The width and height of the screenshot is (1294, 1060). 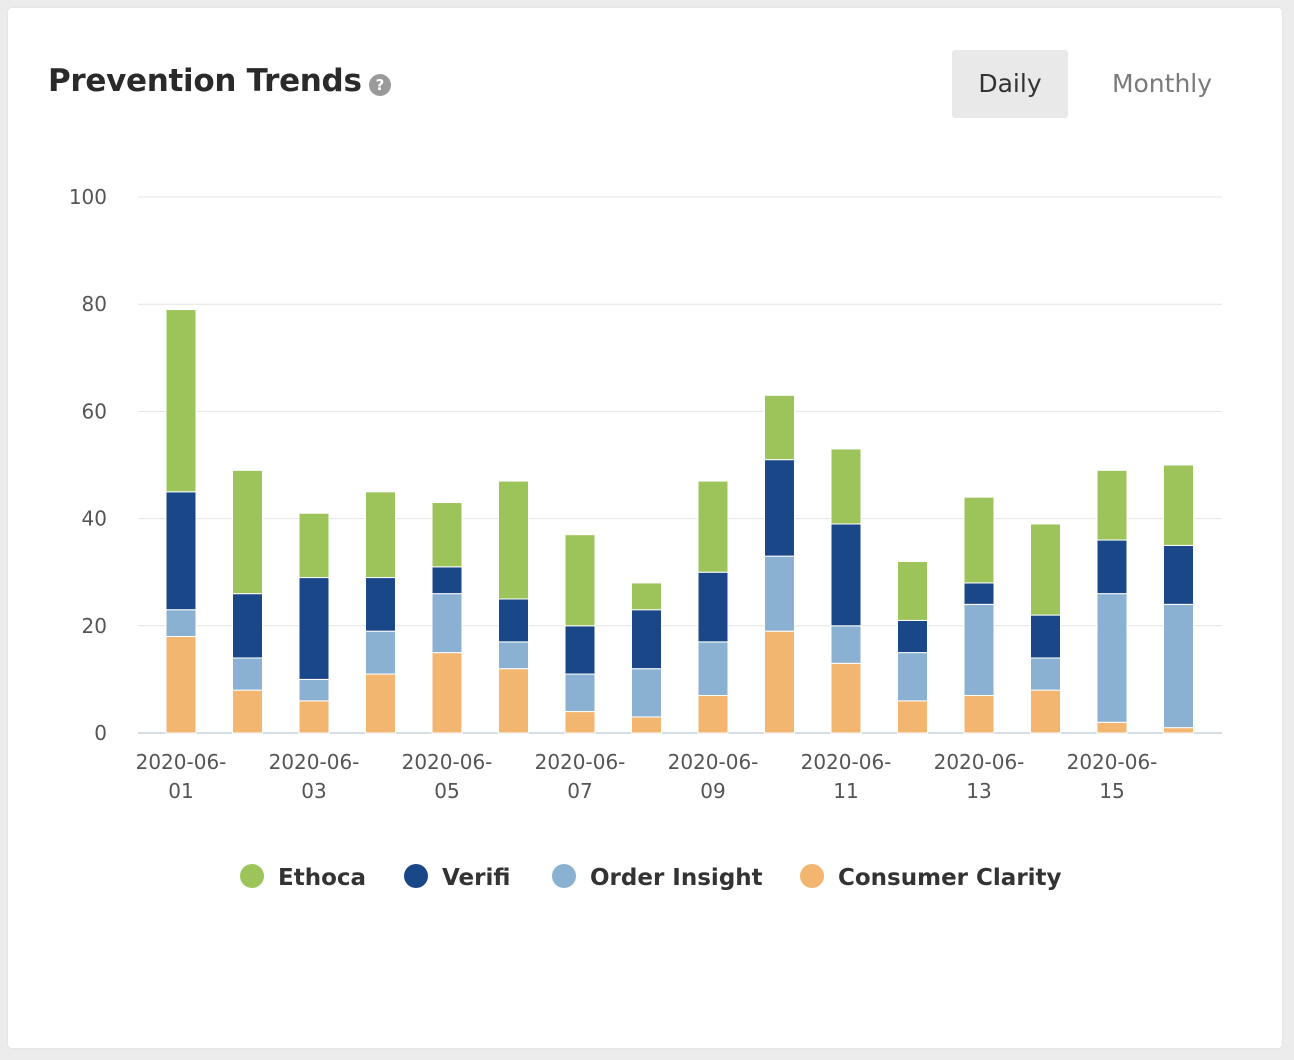 I want to click on page-title: Prevention Trends, so click(x=205, y=81).